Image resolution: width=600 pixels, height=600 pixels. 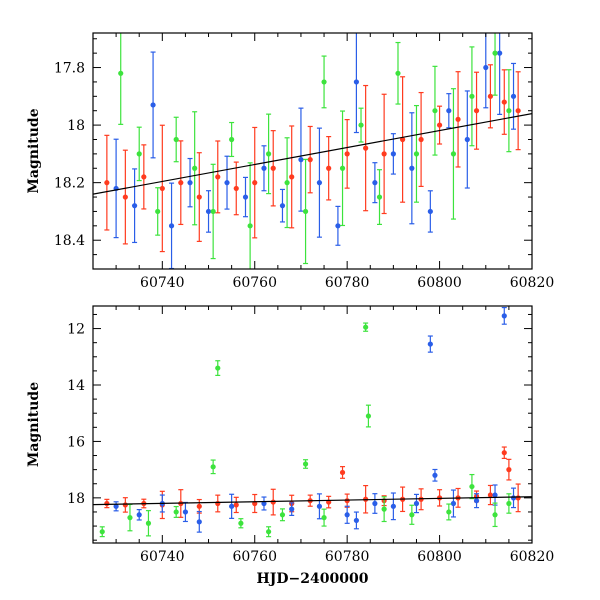 I want to click on top-y-axis-label: Magnitude, so click(x=34, y=150).